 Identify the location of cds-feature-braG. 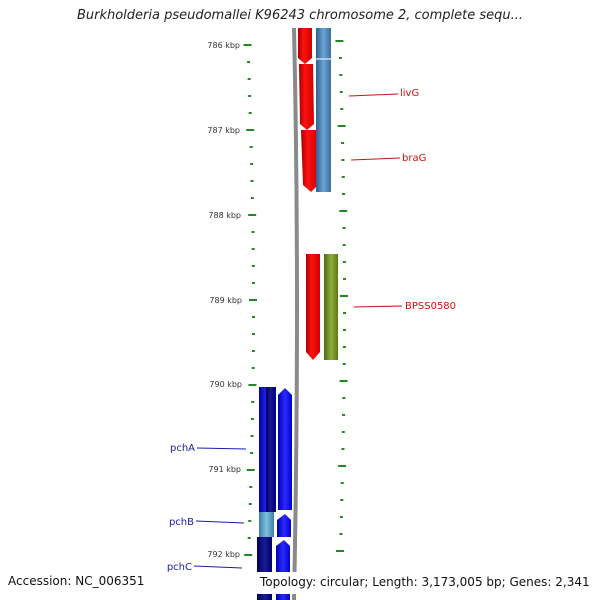
(309, 161).